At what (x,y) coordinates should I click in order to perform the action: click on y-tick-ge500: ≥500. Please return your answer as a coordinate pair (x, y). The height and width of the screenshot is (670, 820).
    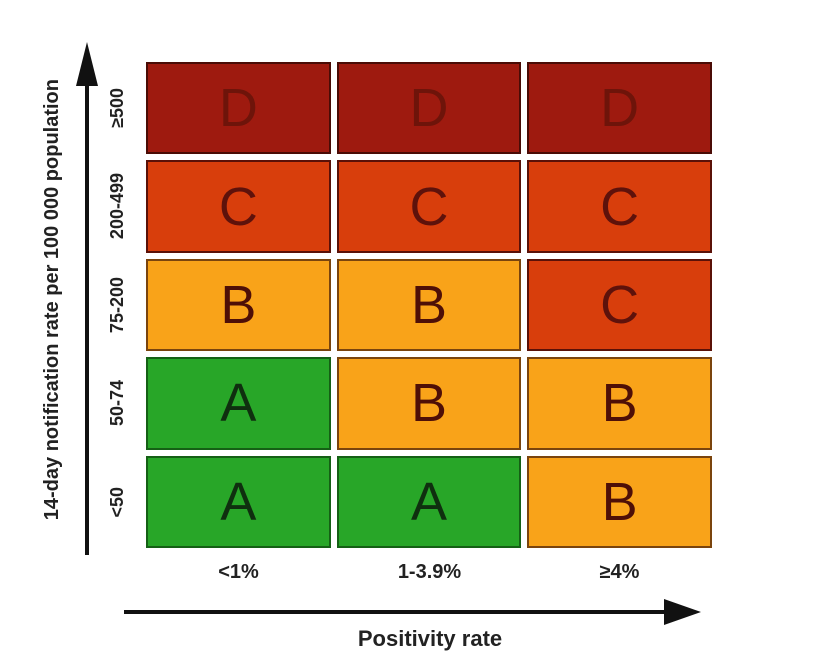
    Looking at the image, I should click on (116, 108).